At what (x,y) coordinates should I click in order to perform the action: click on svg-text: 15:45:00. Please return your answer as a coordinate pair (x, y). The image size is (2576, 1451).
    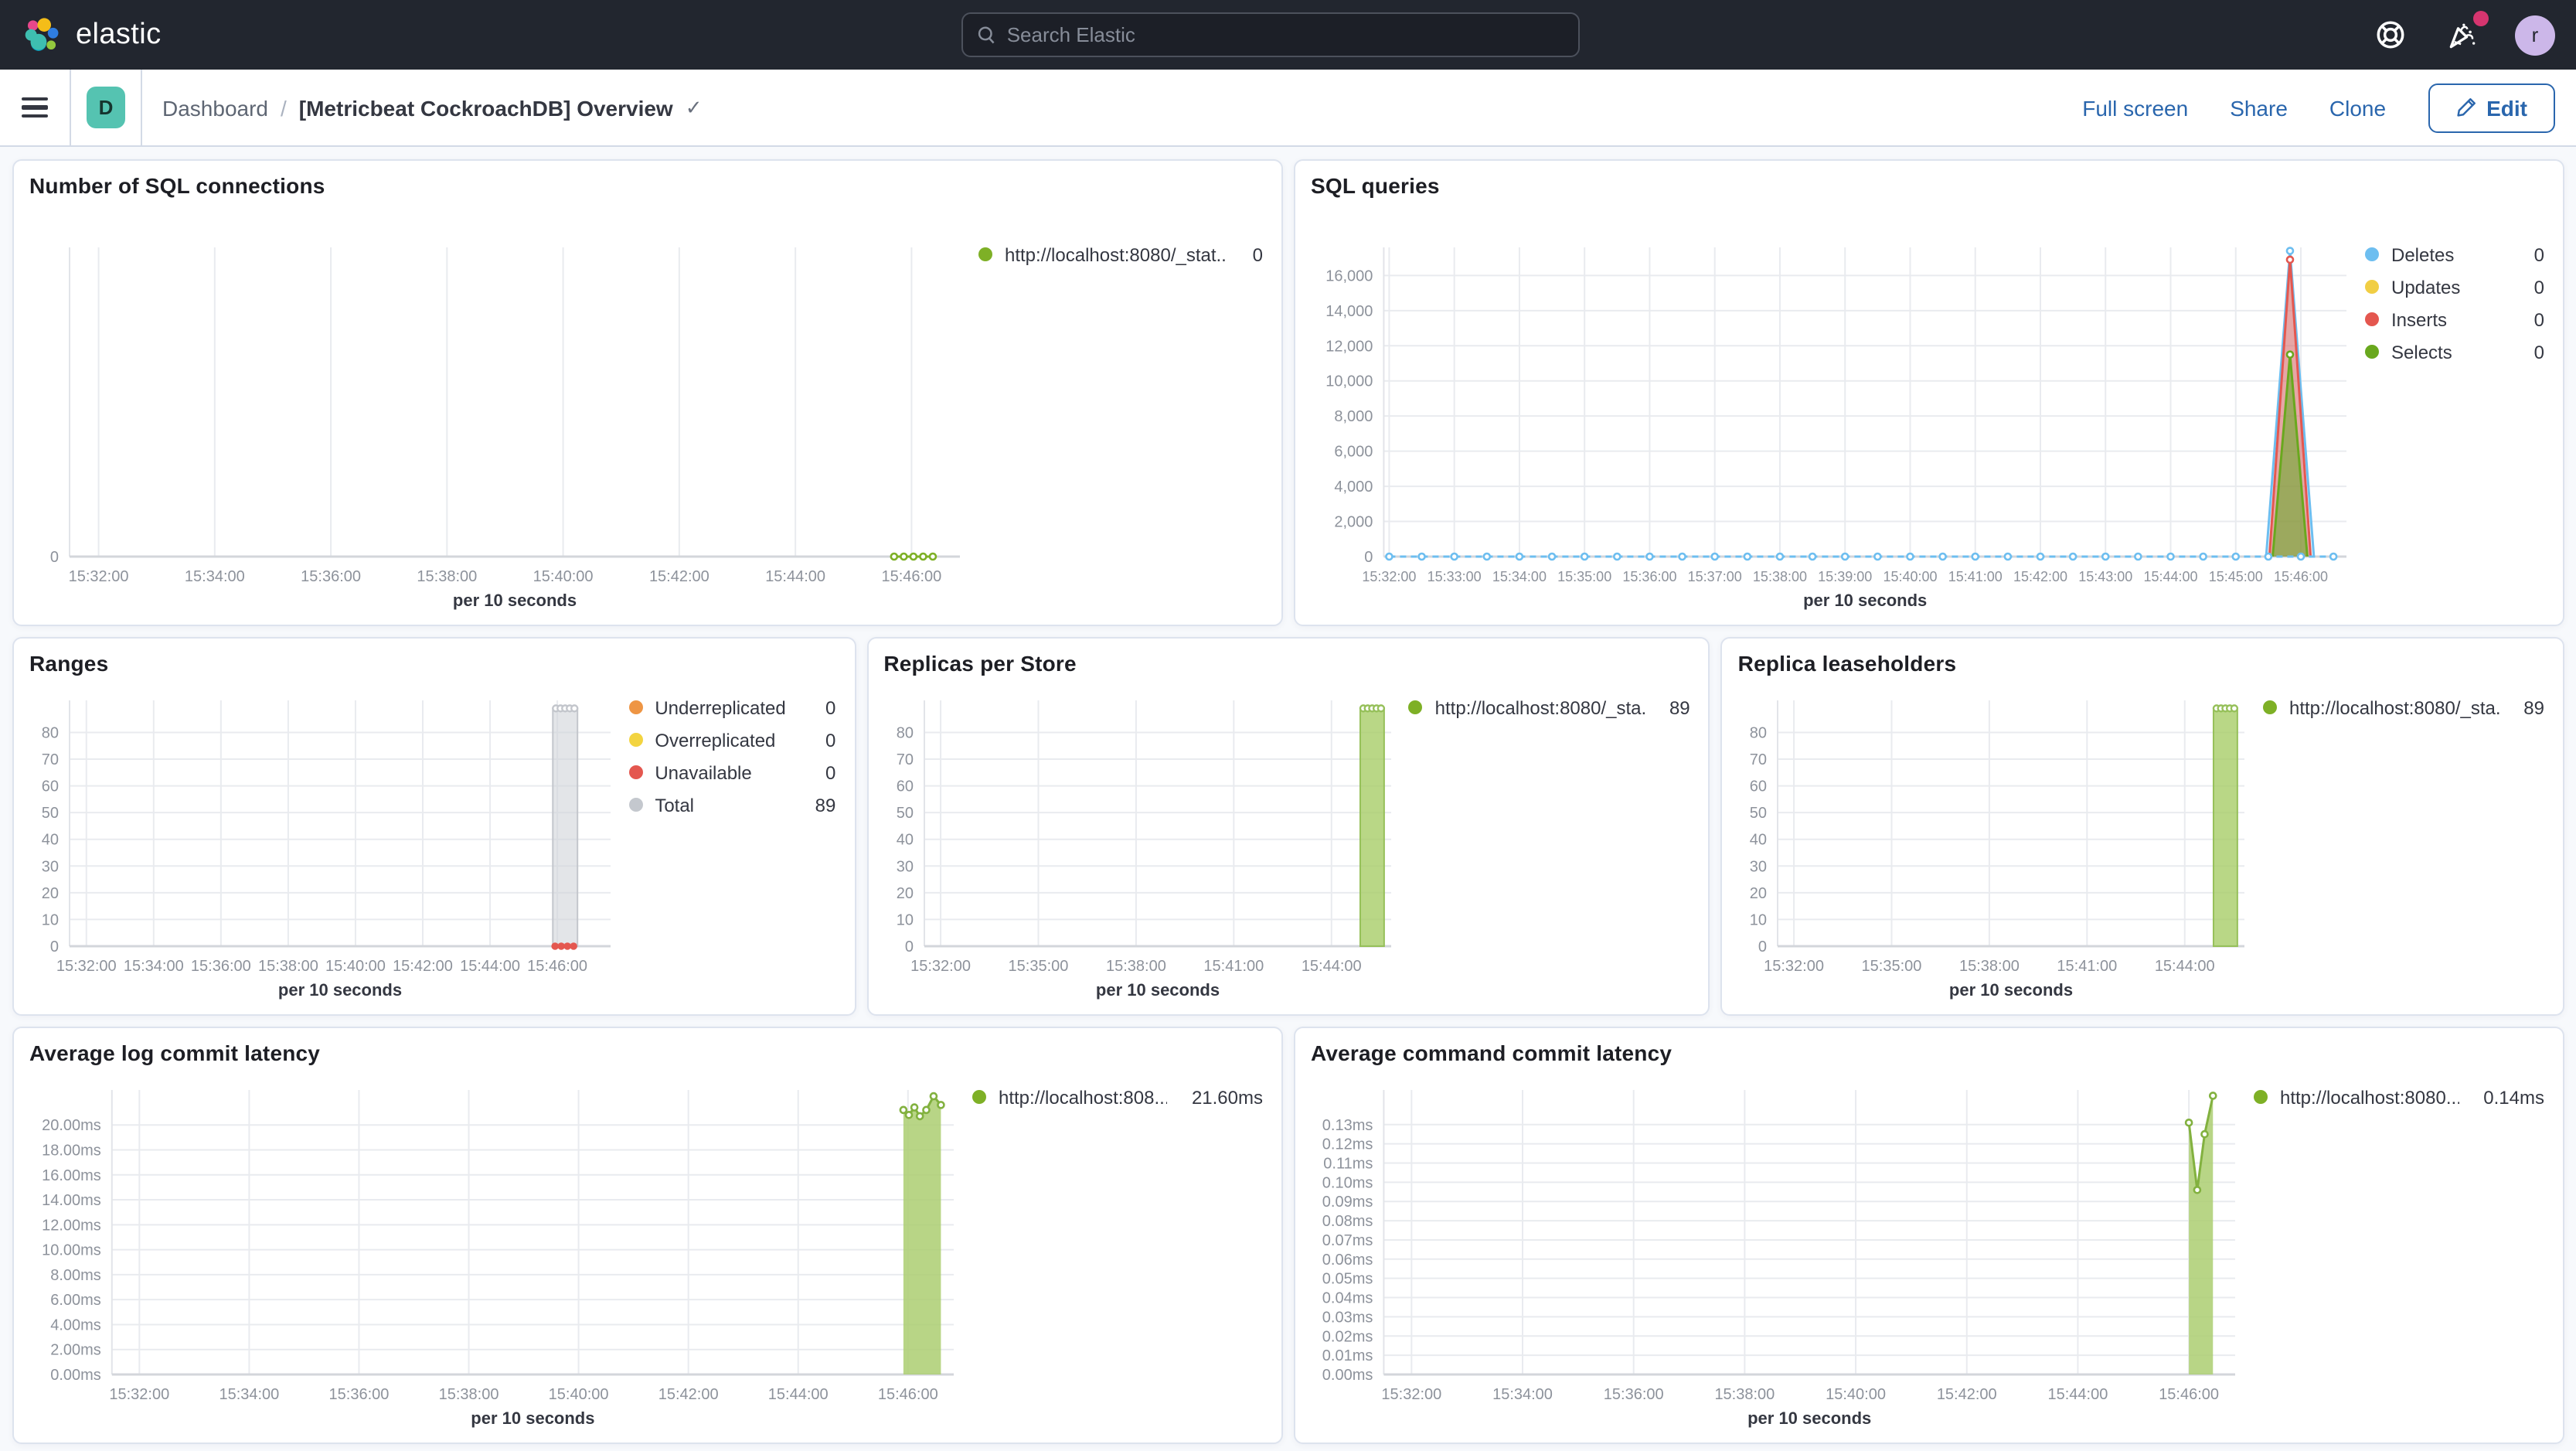
    Looking at the image, I should click on (2236, 576).